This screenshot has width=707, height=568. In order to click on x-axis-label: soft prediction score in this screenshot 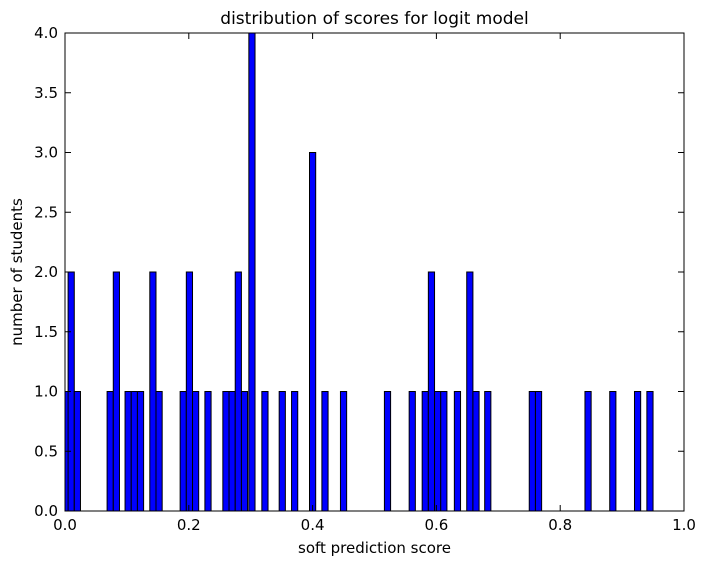, I will do `click(374, 548)`.